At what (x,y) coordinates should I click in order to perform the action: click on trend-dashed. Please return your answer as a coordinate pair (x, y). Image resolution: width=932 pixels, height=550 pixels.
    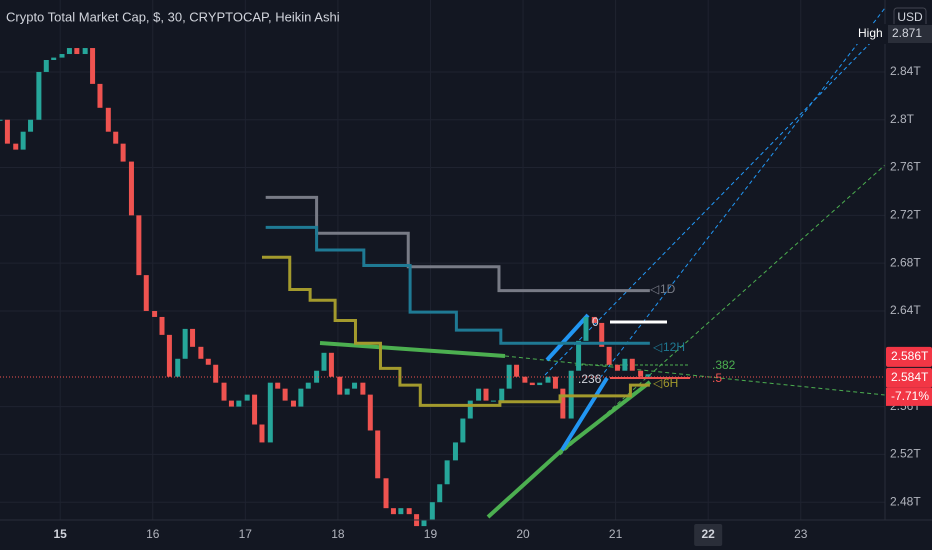
    Looking at the image, I should click on (695, 375).